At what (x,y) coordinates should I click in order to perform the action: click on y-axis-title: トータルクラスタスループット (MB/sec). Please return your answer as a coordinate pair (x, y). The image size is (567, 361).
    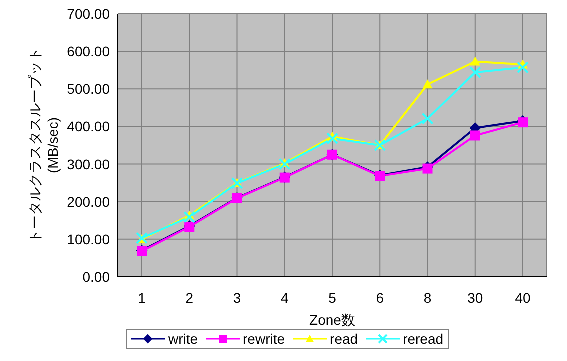
    Looking at the image, I should click on (43, 146).